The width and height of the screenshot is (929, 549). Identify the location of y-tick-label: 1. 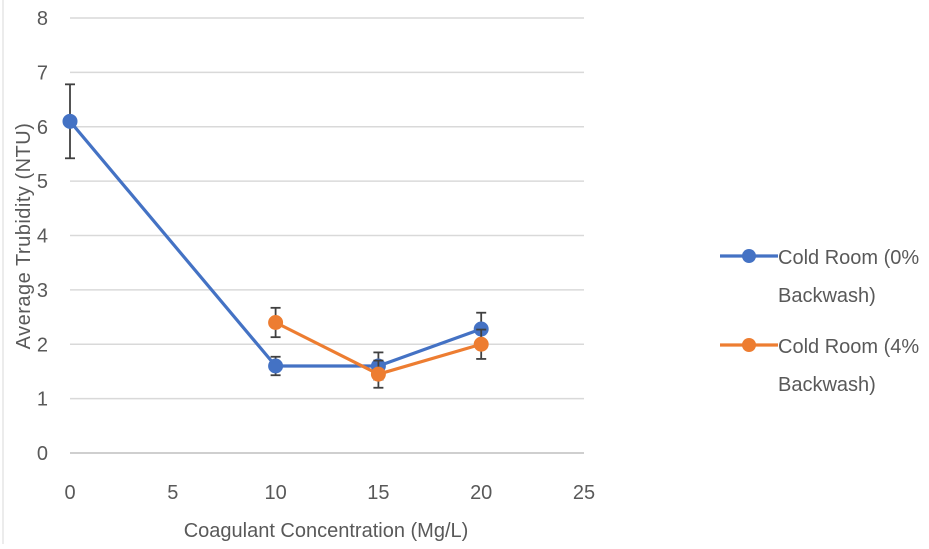
(42, 400).